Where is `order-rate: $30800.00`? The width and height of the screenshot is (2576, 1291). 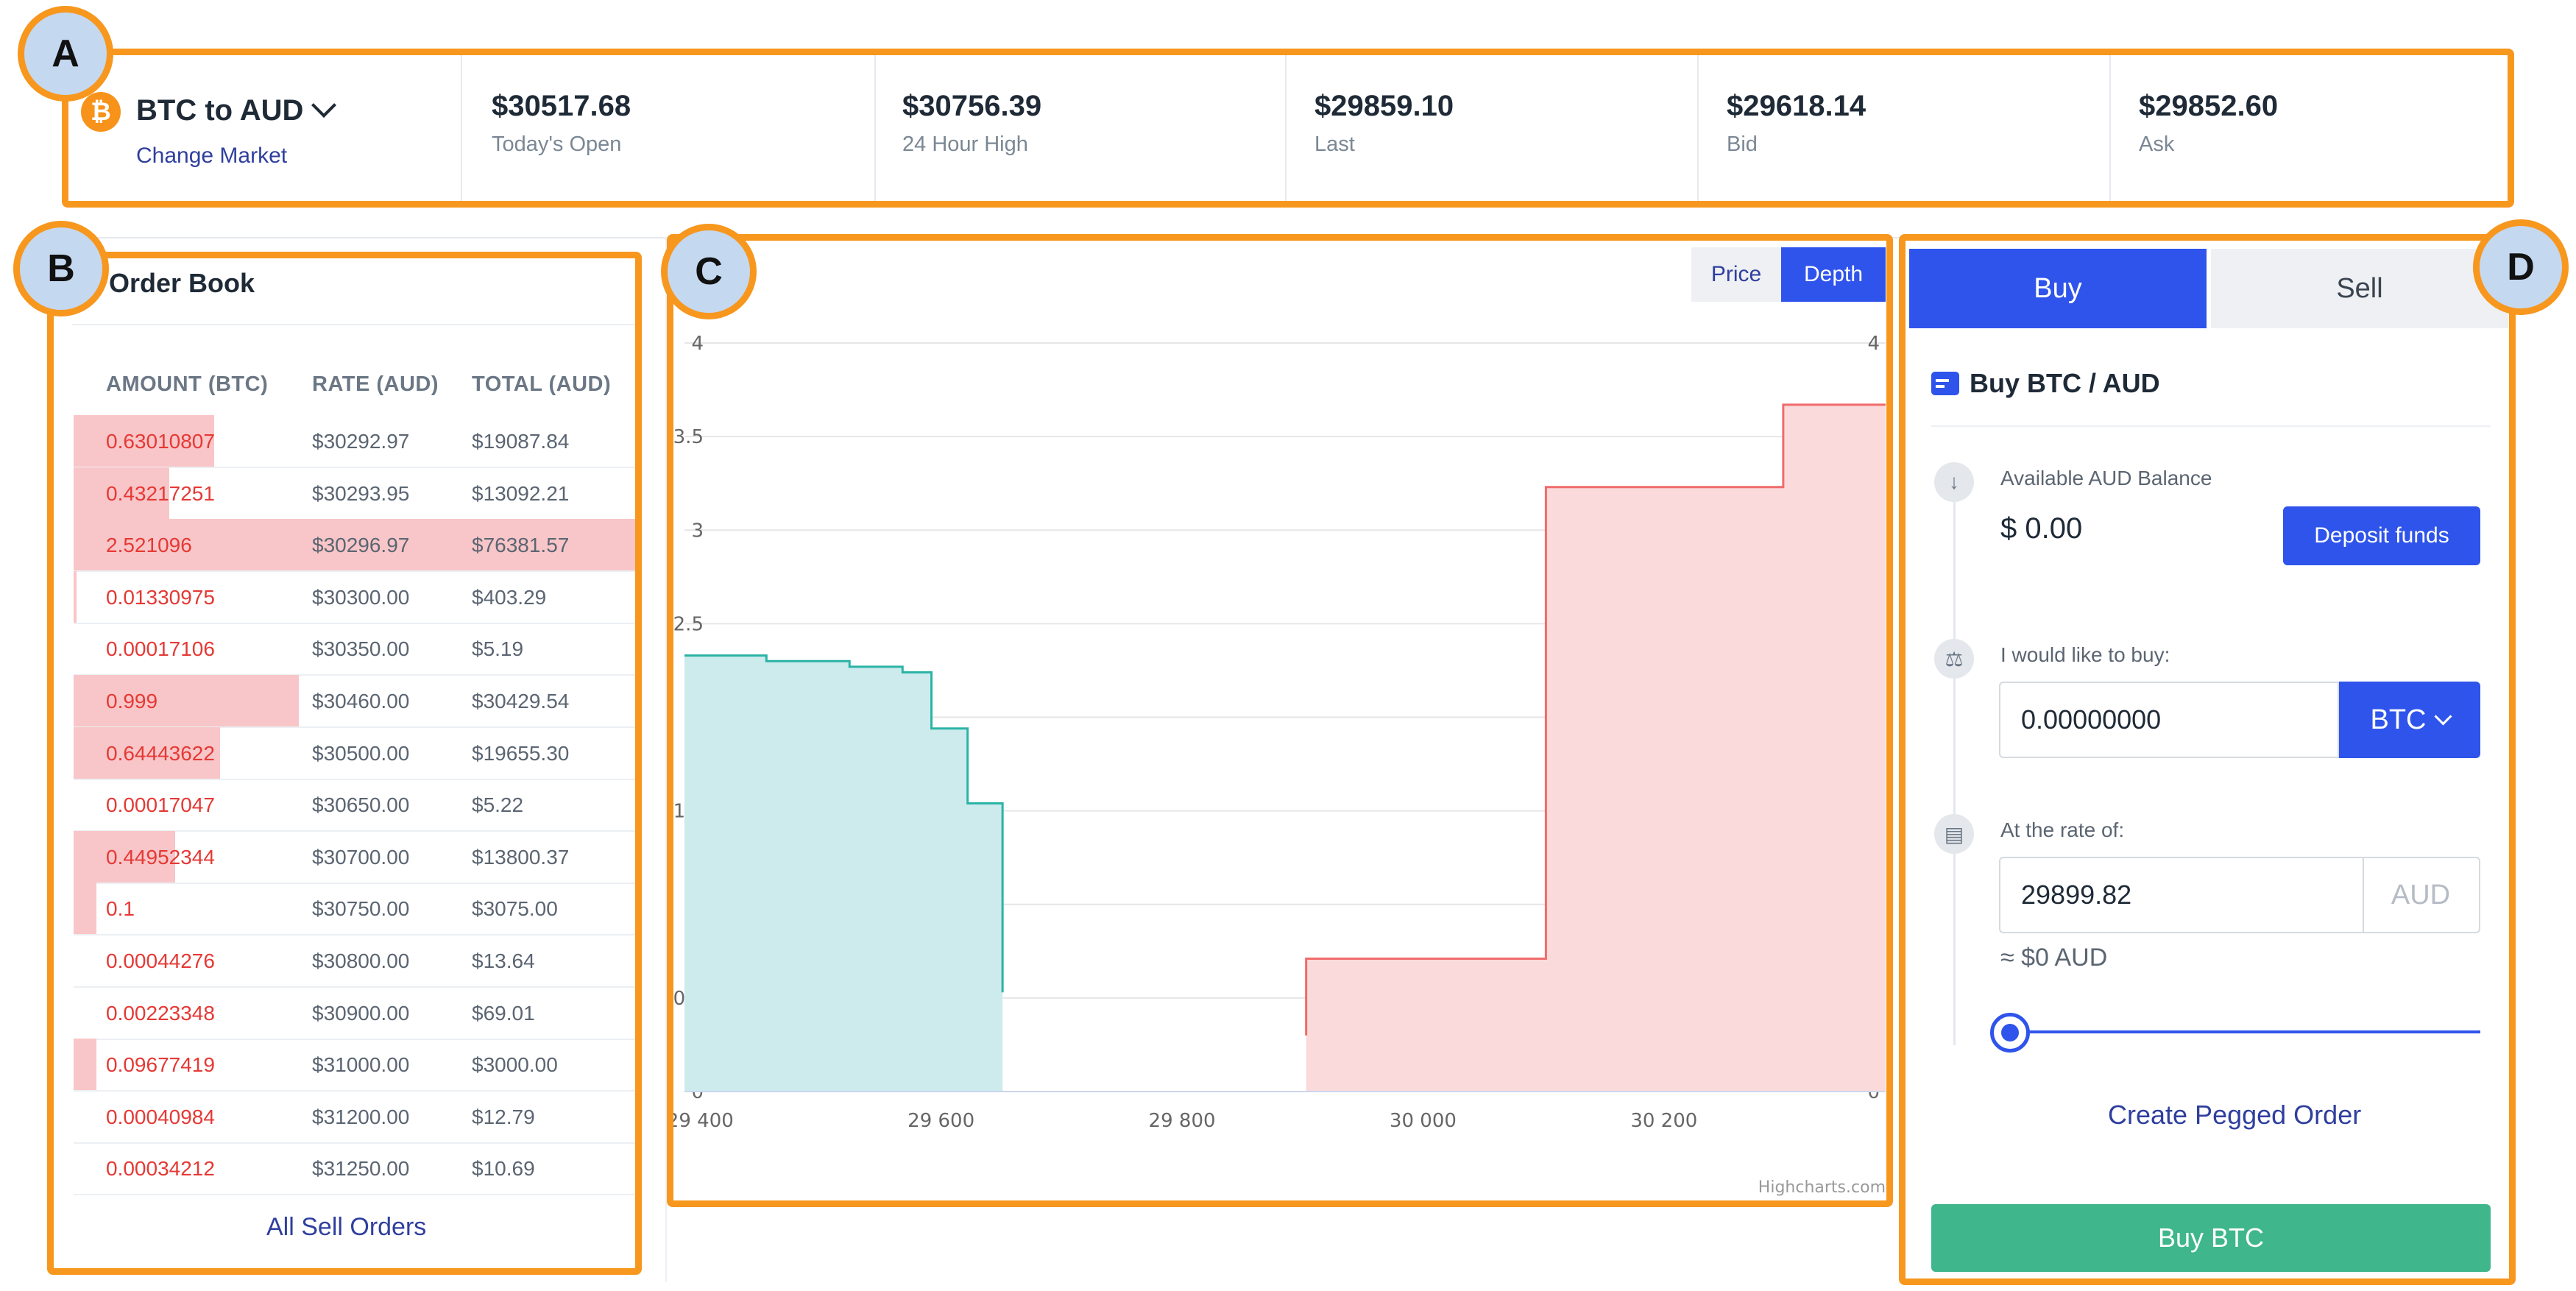 order-rate: $30800.00 is located at coordinates (361, 960).